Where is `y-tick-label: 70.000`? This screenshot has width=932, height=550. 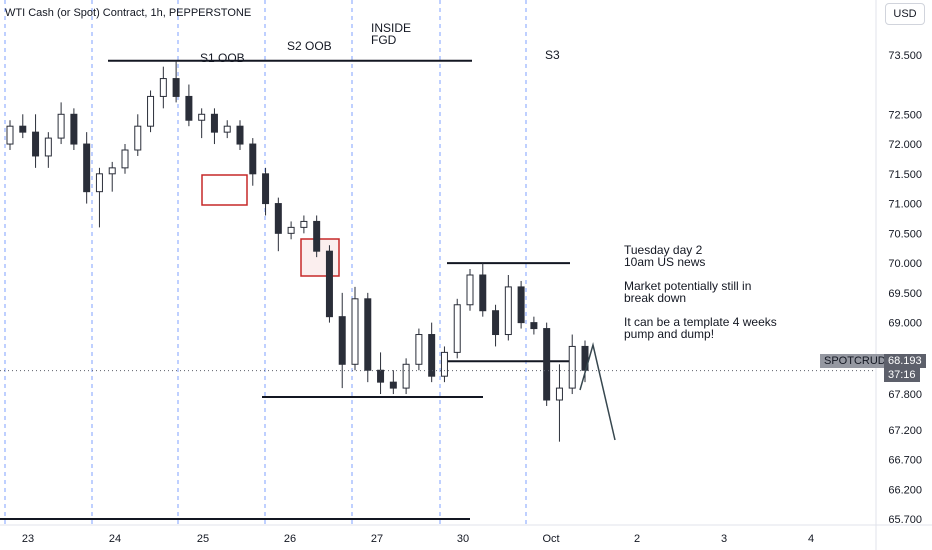
y-tick-label: 70.000 is located at coordinates (905, 264).